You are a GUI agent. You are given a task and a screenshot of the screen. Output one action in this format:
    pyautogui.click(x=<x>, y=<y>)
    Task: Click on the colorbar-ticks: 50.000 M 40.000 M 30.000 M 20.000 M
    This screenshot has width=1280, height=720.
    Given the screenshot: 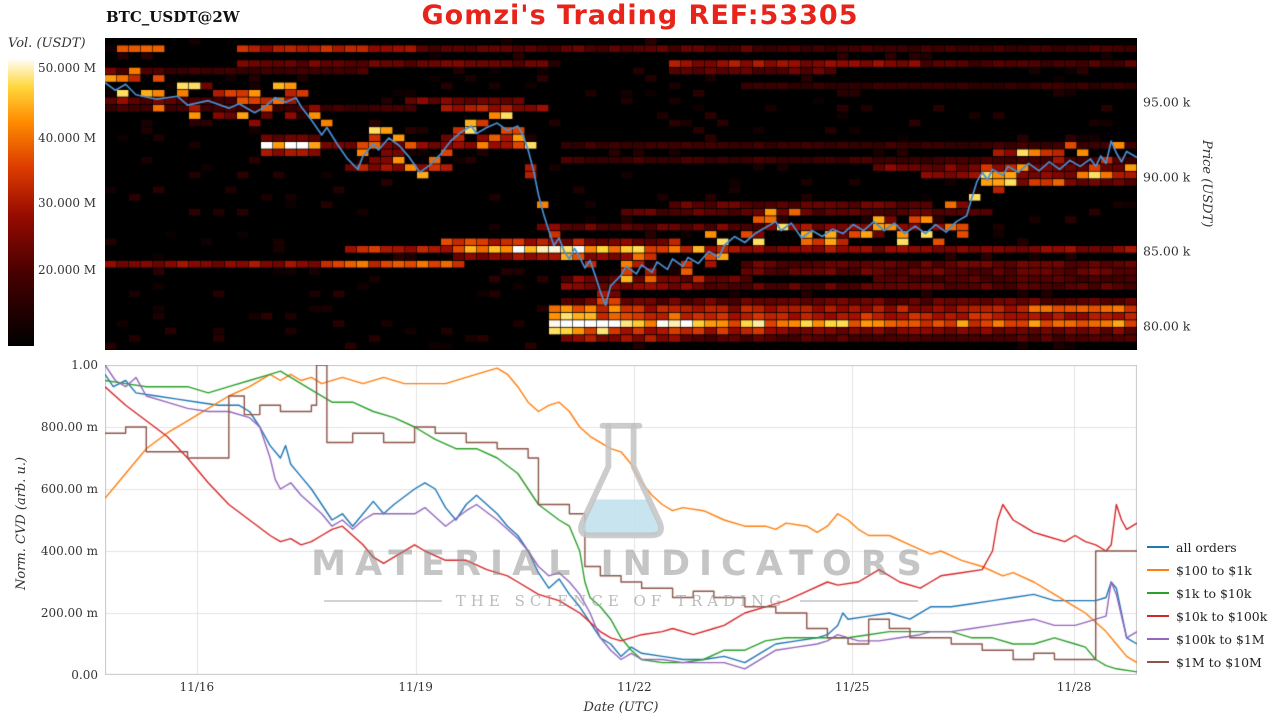 What is the action you would take?
    pyautogui.click(x=73, y=202)
    